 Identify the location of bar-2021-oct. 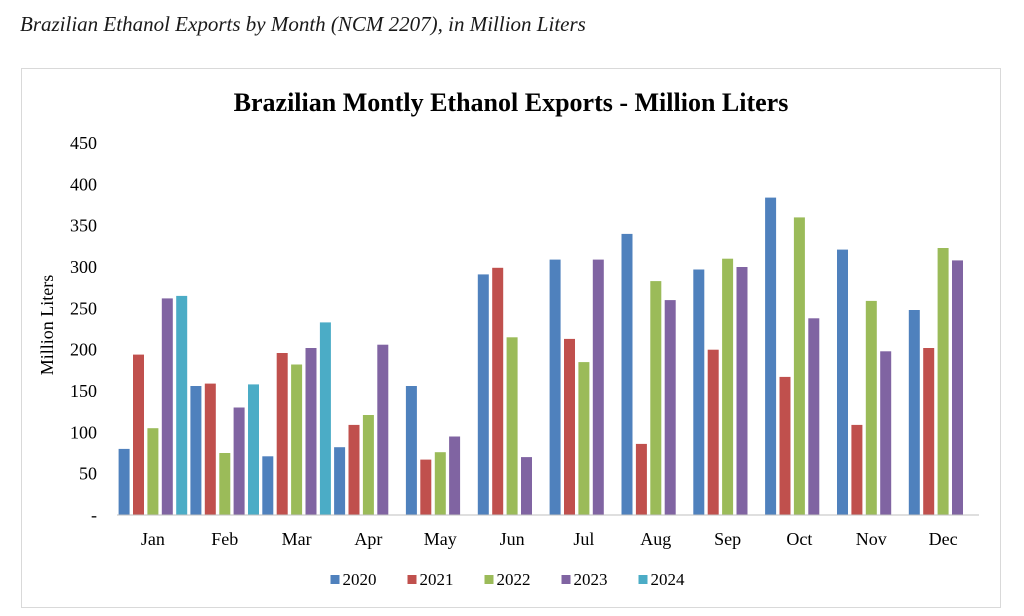
(785, 445).